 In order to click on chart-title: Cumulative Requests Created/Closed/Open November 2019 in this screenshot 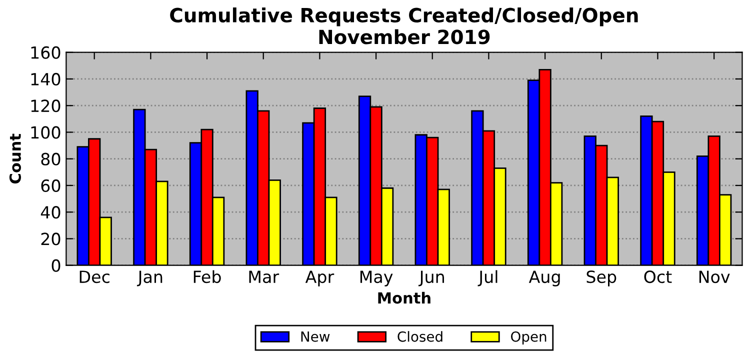, I will do `click(404, 25)`.